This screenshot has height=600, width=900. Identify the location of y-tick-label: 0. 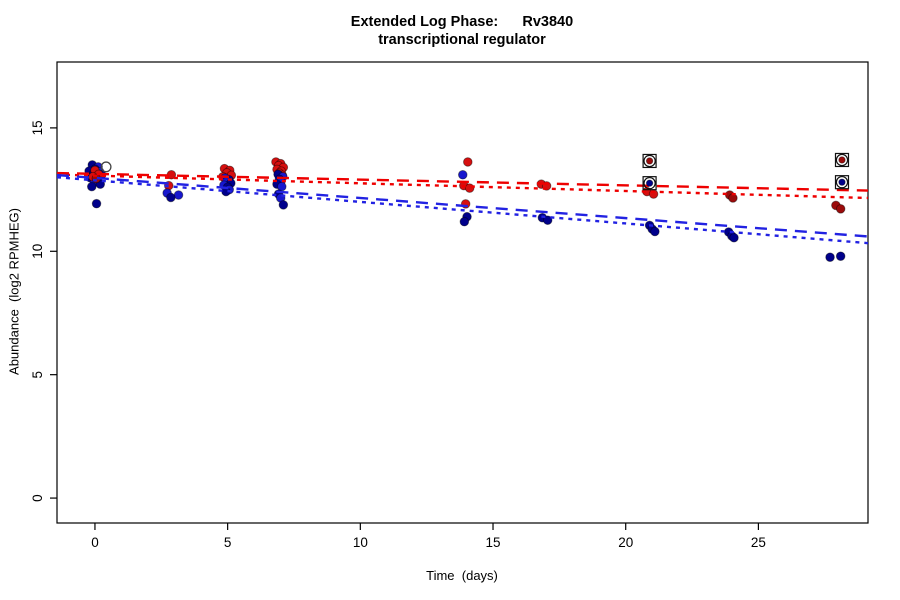
(37, 498).